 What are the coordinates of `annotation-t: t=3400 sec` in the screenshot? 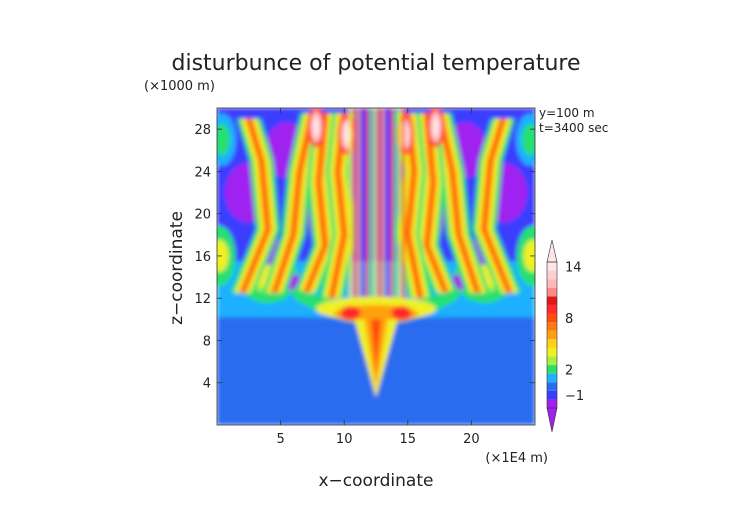 It's located at (573, 128).